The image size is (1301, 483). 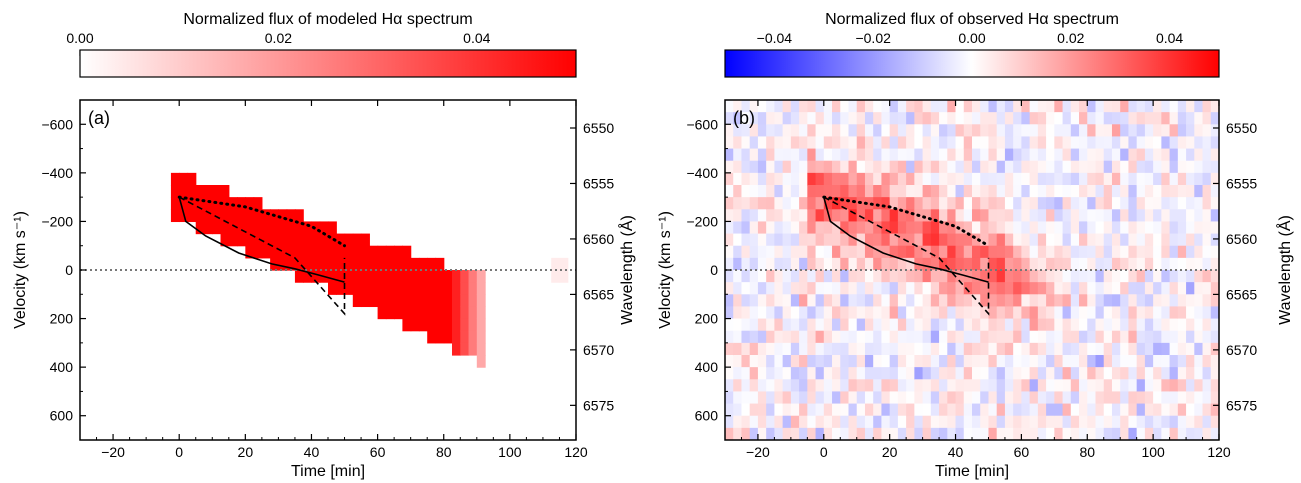 What do you see at coordinates (1241, 350) in the screenshot?
I see `right-tick-label: 6570` at bounding box center [1241, 350].